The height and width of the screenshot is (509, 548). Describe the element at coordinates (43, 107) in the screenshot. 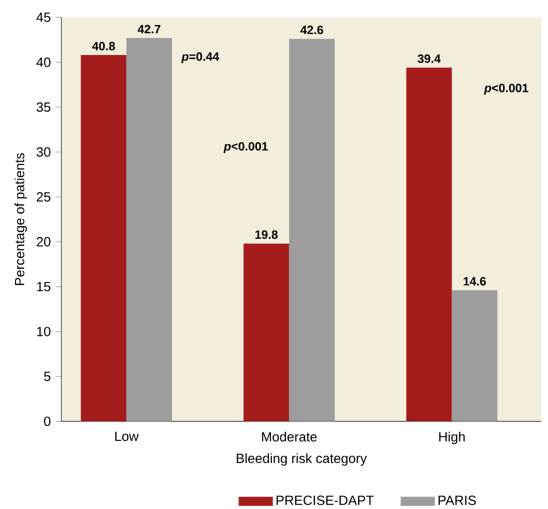

I see `y-tick-label: 35` at that location.